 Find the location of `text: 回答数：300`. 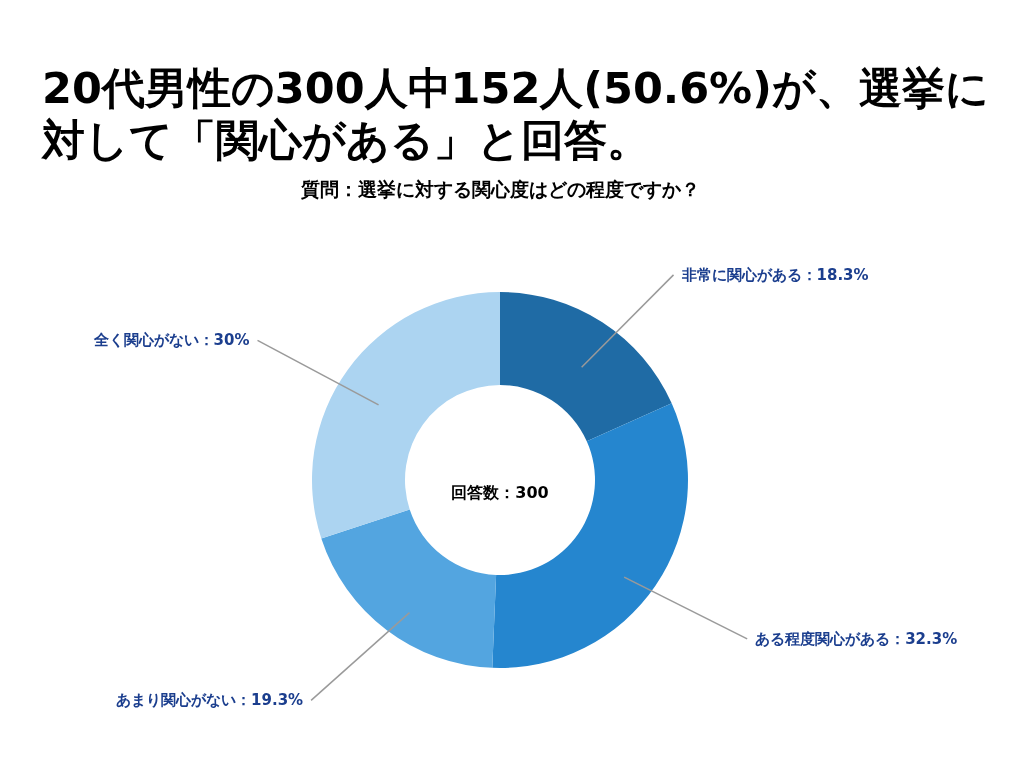

text: 回答数：300 is located at coordinates (500, 492).